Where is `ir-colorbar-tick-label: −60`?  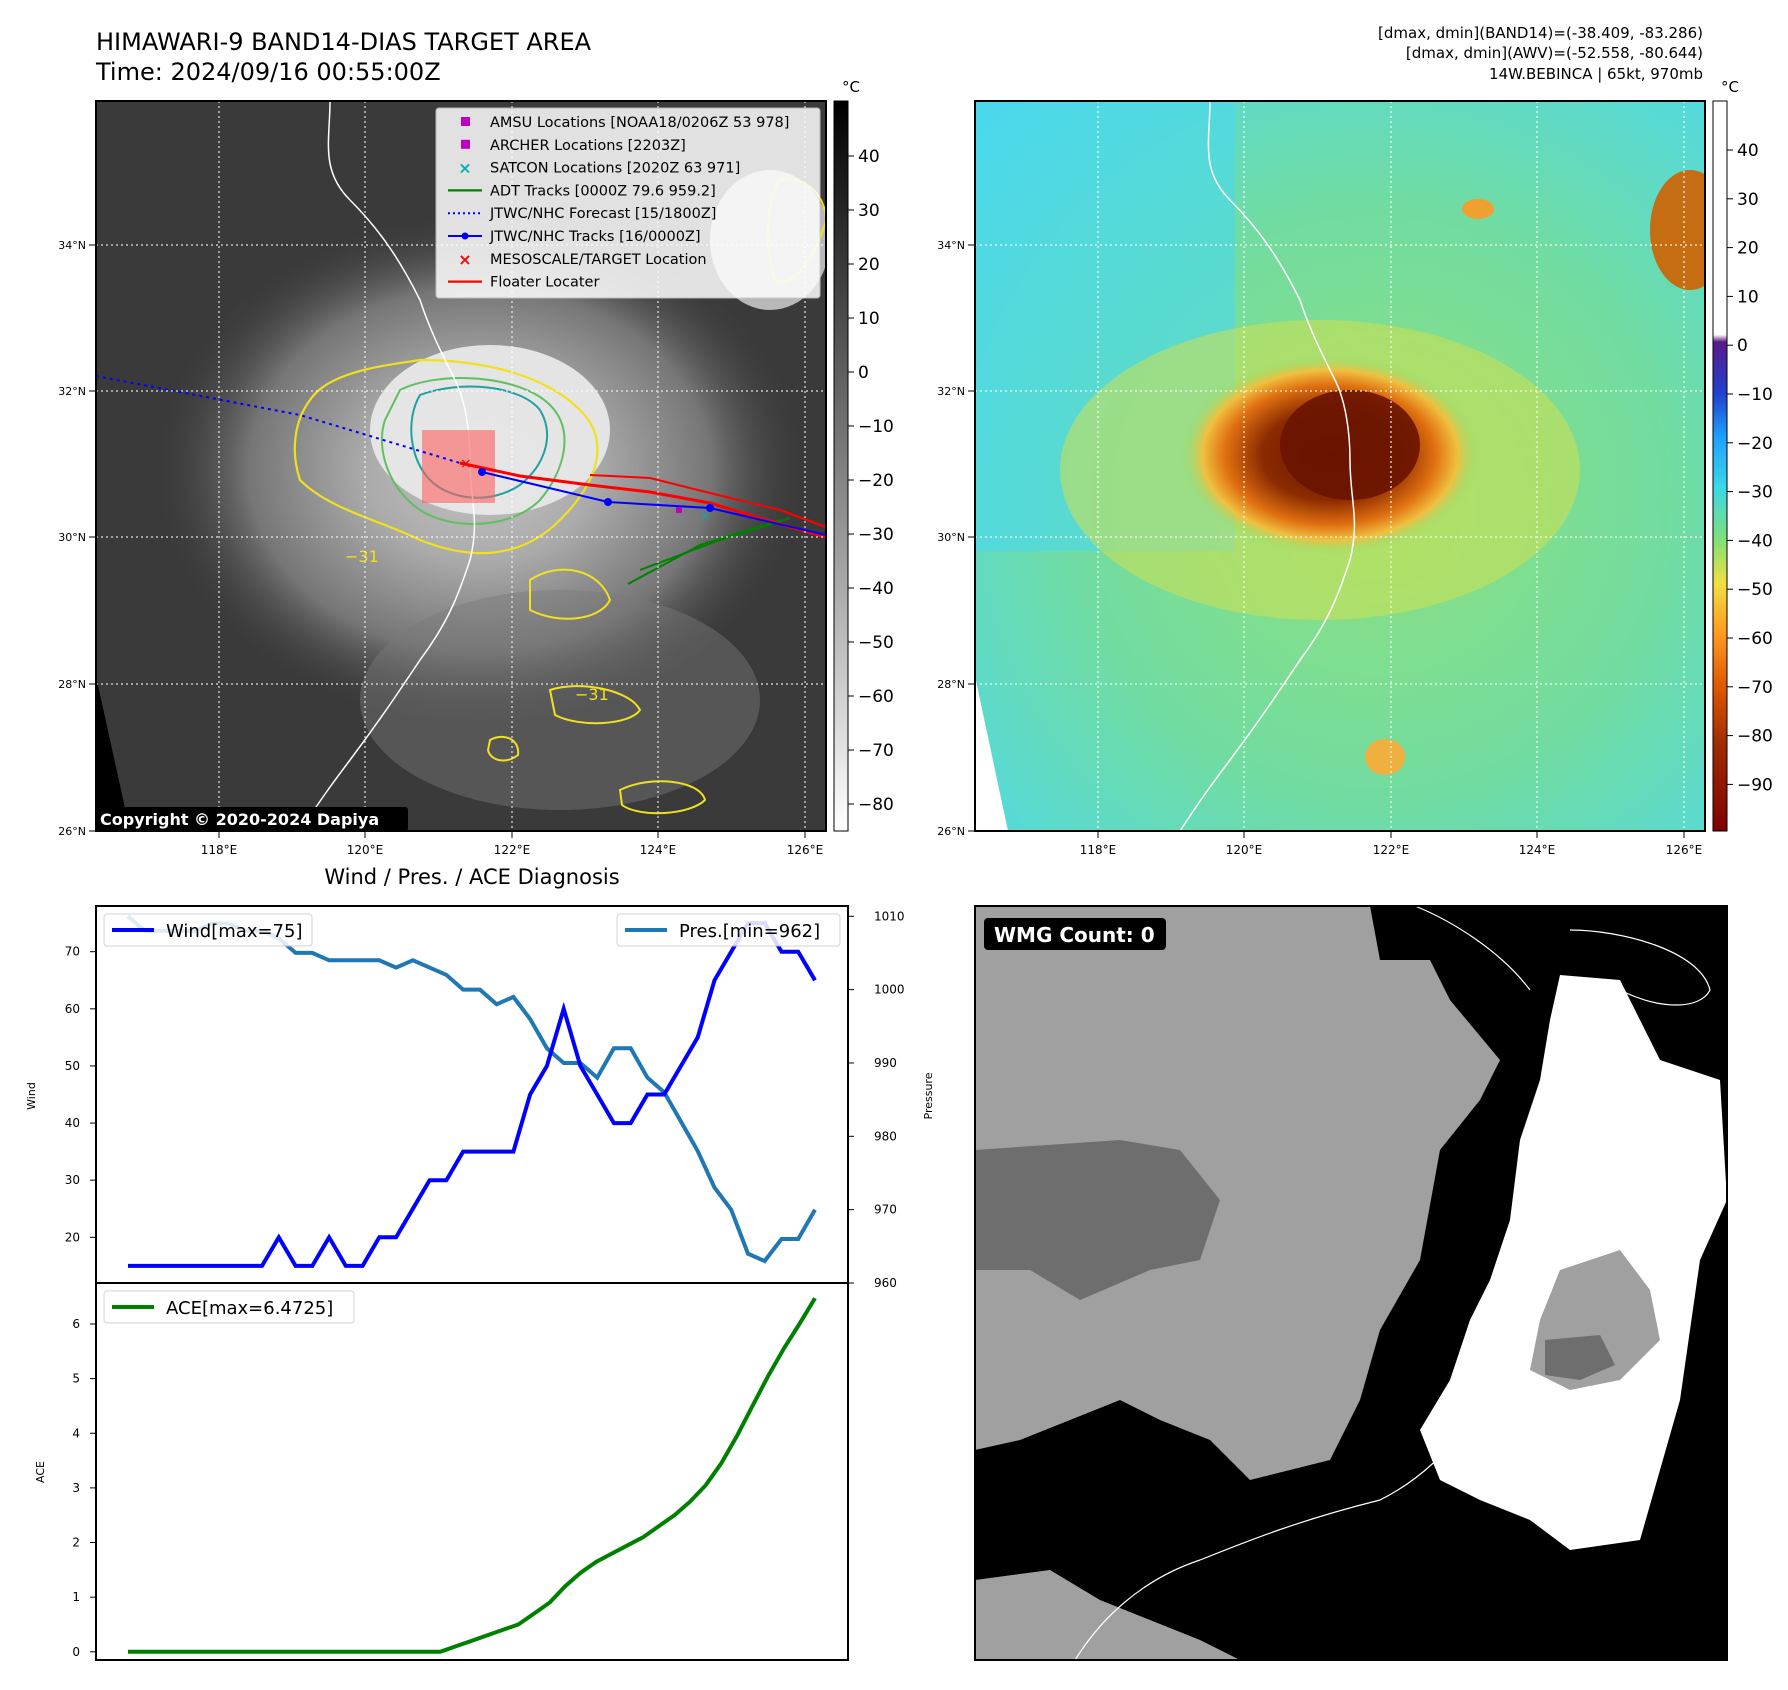 ir-colorbar-tick-label: −60 is located at coordinates (876, 697).